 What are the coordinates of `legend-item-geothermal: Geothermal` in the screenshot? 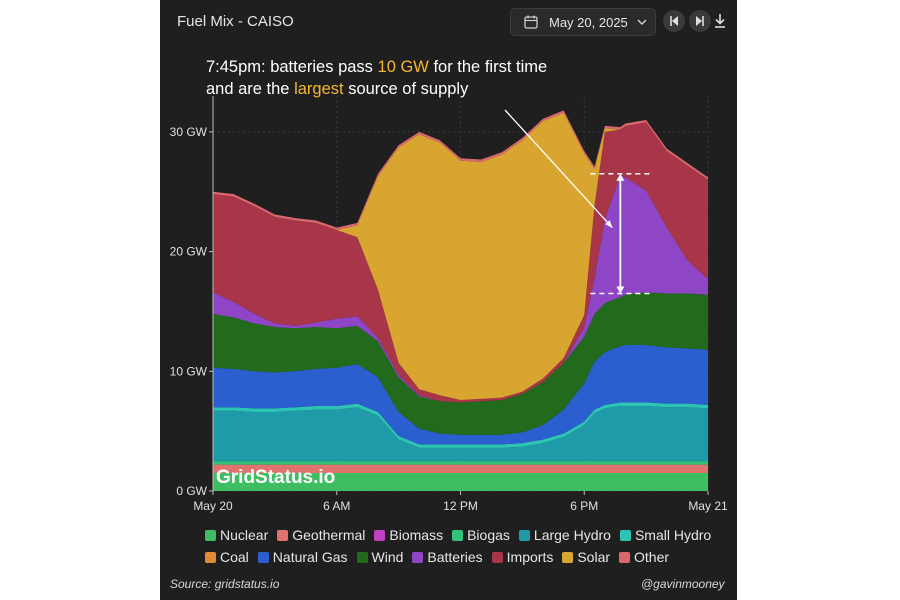 It's located at (321, 535).